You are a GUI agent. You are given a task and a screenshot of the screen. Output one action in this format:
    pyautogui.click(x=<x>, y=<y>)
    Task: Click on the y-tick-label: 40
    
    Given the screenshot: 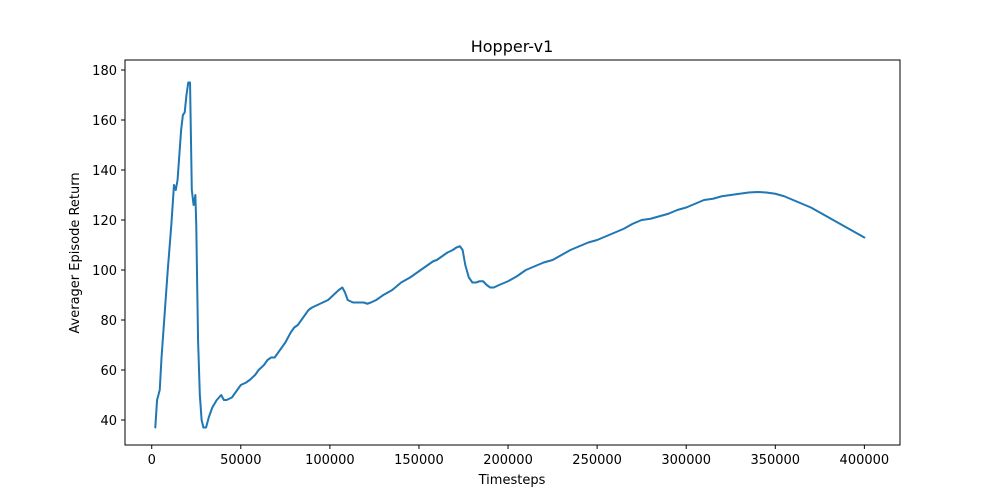 What is the action you would take?
    pyautogui.click(x=108, y=421)
    